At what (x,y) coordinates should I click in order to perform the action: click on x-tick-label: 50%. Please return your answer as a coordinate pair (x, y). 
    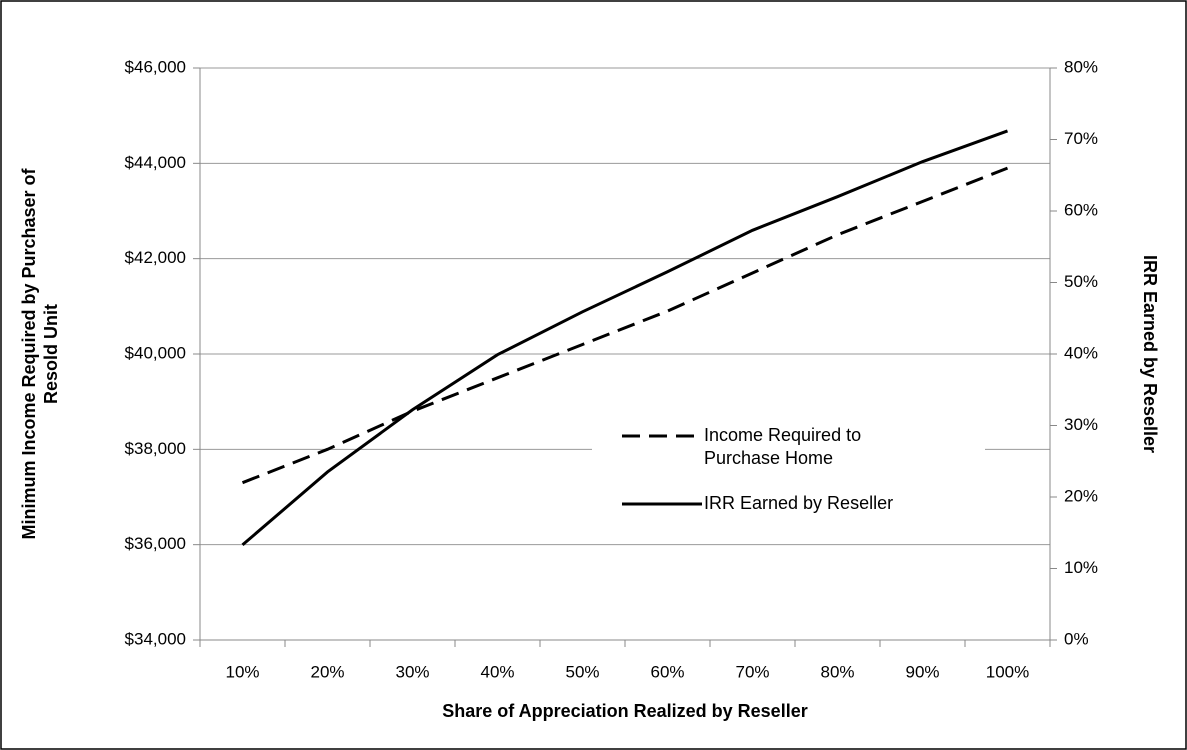
    Looking at the image, I should click on (582, 671).